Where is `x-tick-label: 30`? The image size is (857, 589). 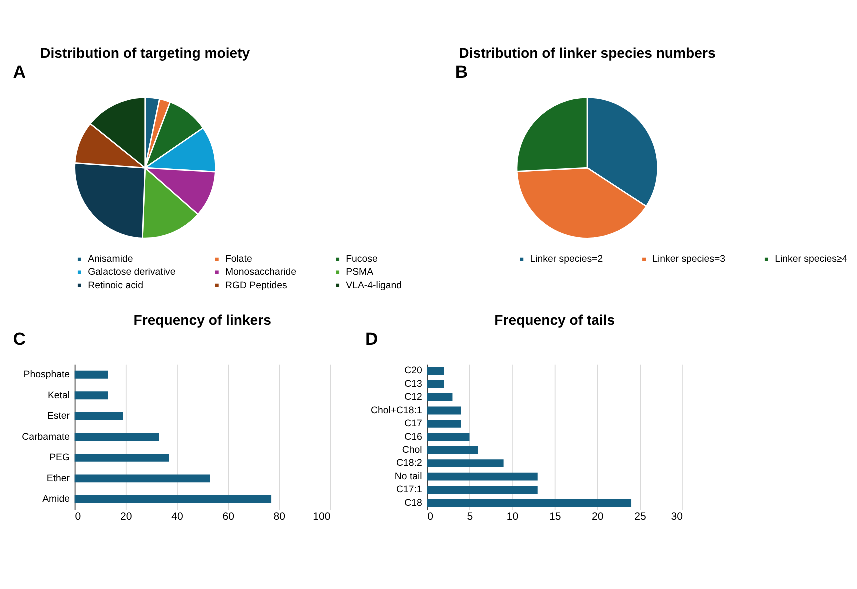
x-tick-label: 30 is located at coordinates (677, 516).